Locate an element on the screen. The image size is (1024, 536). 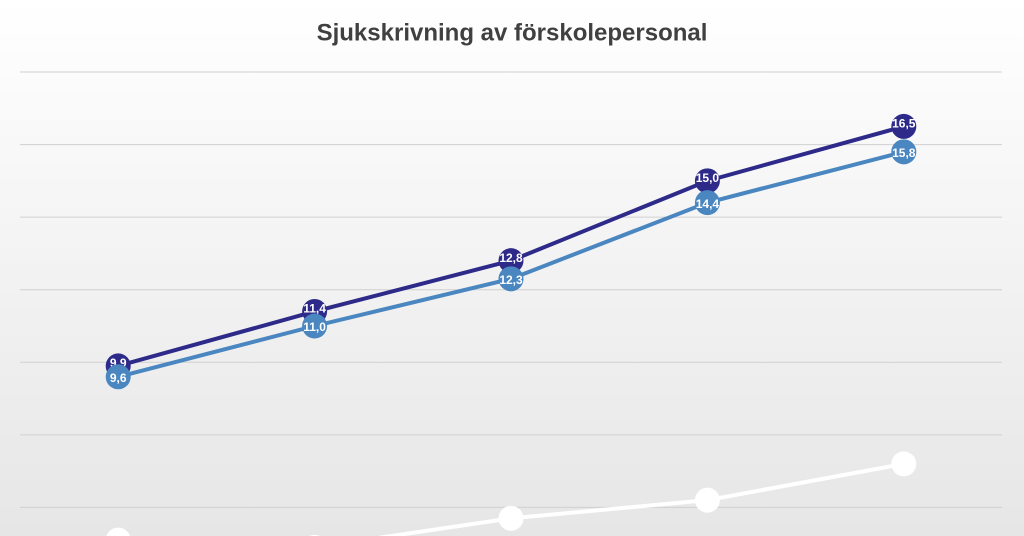
data-label: 14,4 is located at coordinates (708, 204).